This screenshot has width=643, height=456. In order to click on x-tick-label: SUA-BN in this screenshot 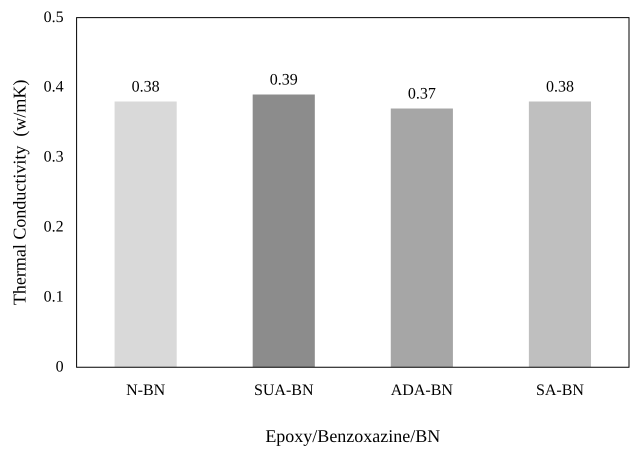, I will do `click(284, 391)`.